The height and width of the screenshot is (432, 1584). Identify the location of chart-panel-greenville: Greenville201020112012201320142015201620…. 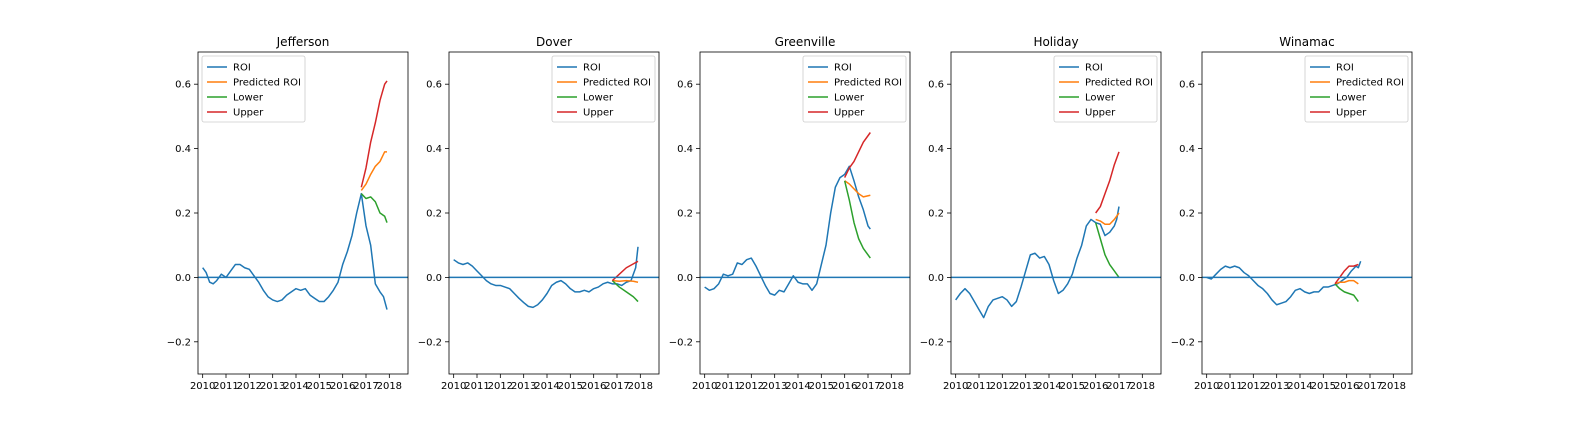
(790, 213).